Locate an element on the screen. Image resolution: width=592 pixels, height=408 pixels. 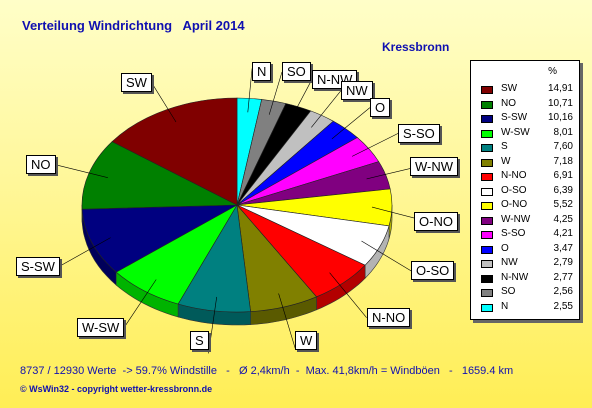
legend-value: 14,91 is located at coordinates (560, 88).